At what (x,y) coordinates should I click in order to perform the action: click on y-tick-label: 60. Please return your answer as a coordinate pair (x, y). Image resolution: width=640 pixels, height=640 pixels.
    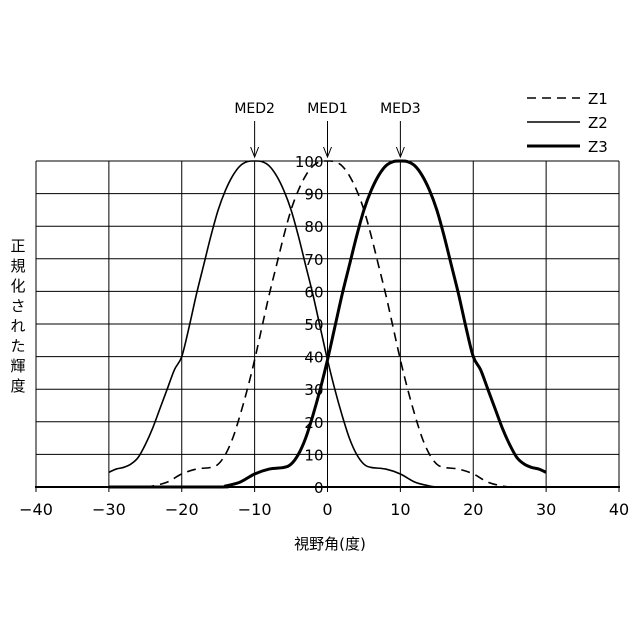
    Looking at the image, I should click on (313, 292).